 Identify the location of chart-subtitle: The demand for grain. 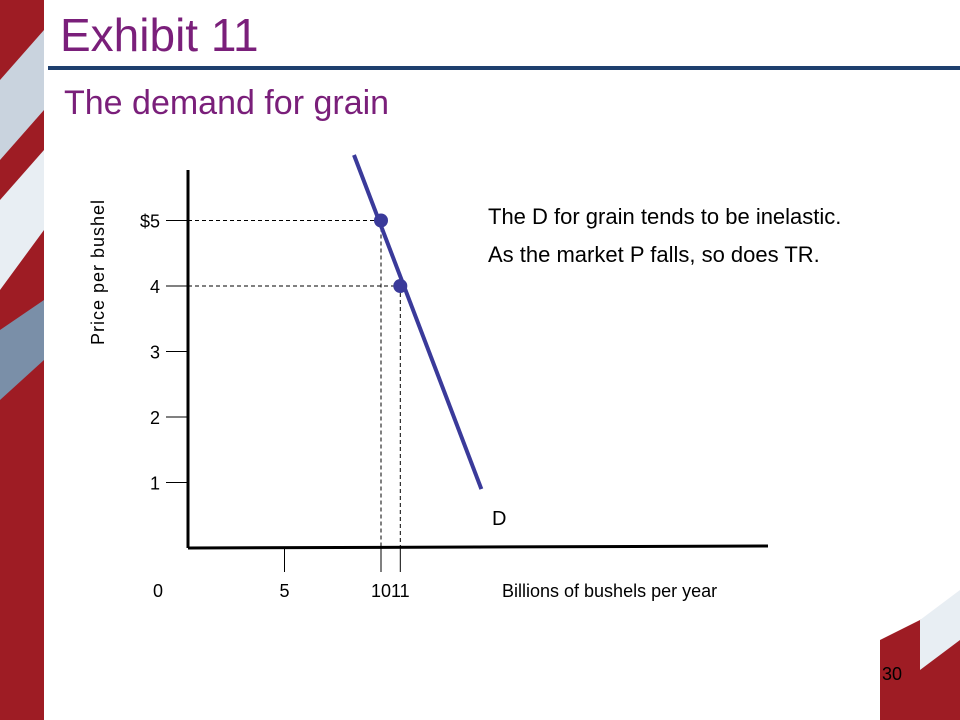
(227, 103).